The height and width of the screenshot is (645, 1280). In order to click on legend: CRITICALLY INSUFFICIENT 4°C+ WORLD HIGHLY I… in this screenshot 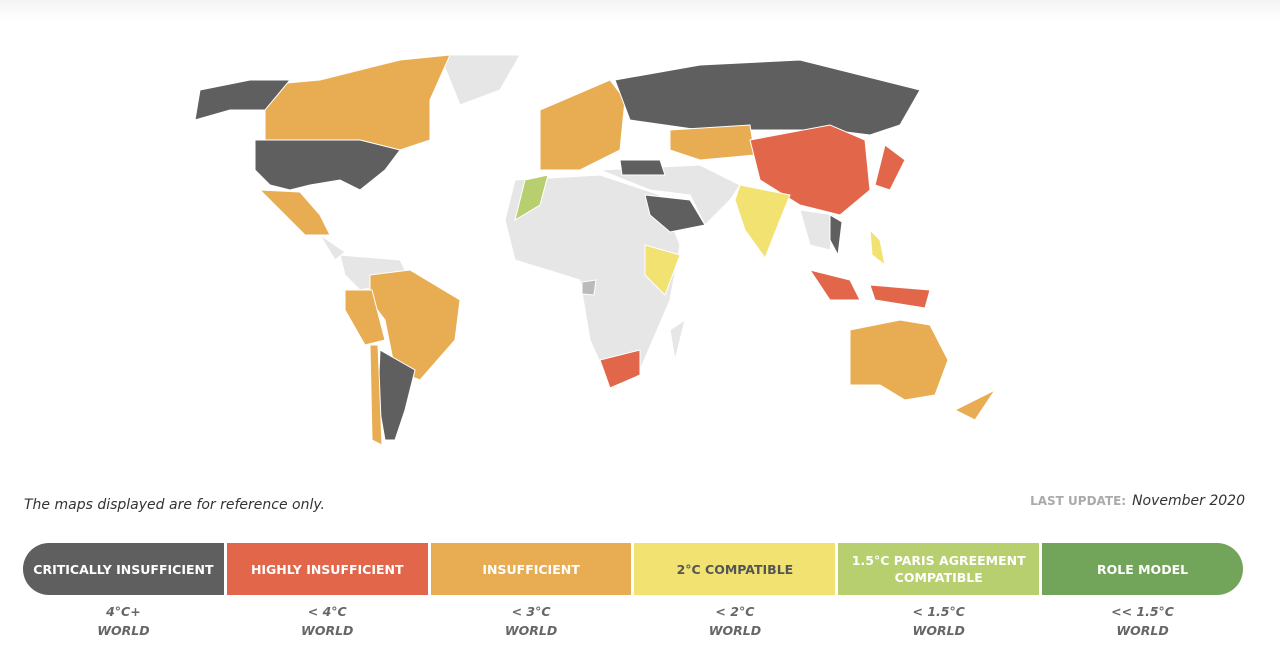, I will do `click(633, 591)`.